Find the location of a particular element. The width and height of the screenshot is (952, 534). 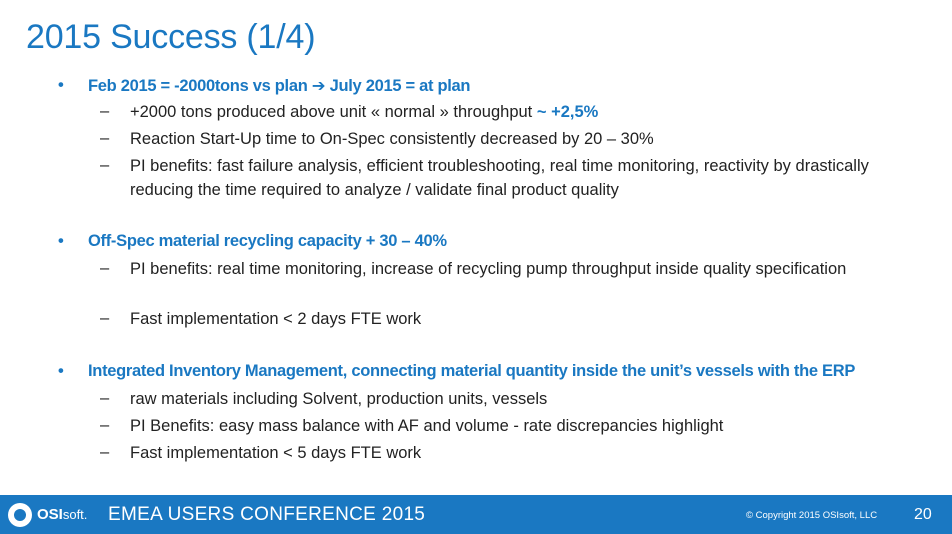

arrow-right-icon: ➔ is located at coordinates (318, 86).